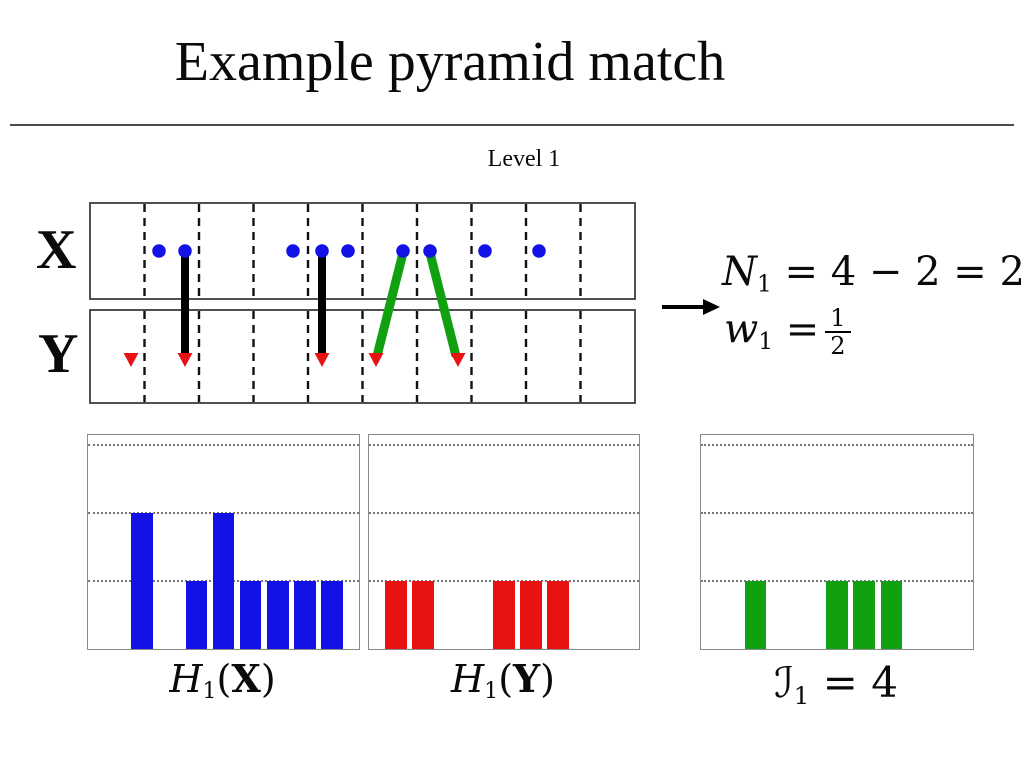 This screenshot has width=1024, height=768. I want to click on histogram-intersection-panel, so click(837, 542).